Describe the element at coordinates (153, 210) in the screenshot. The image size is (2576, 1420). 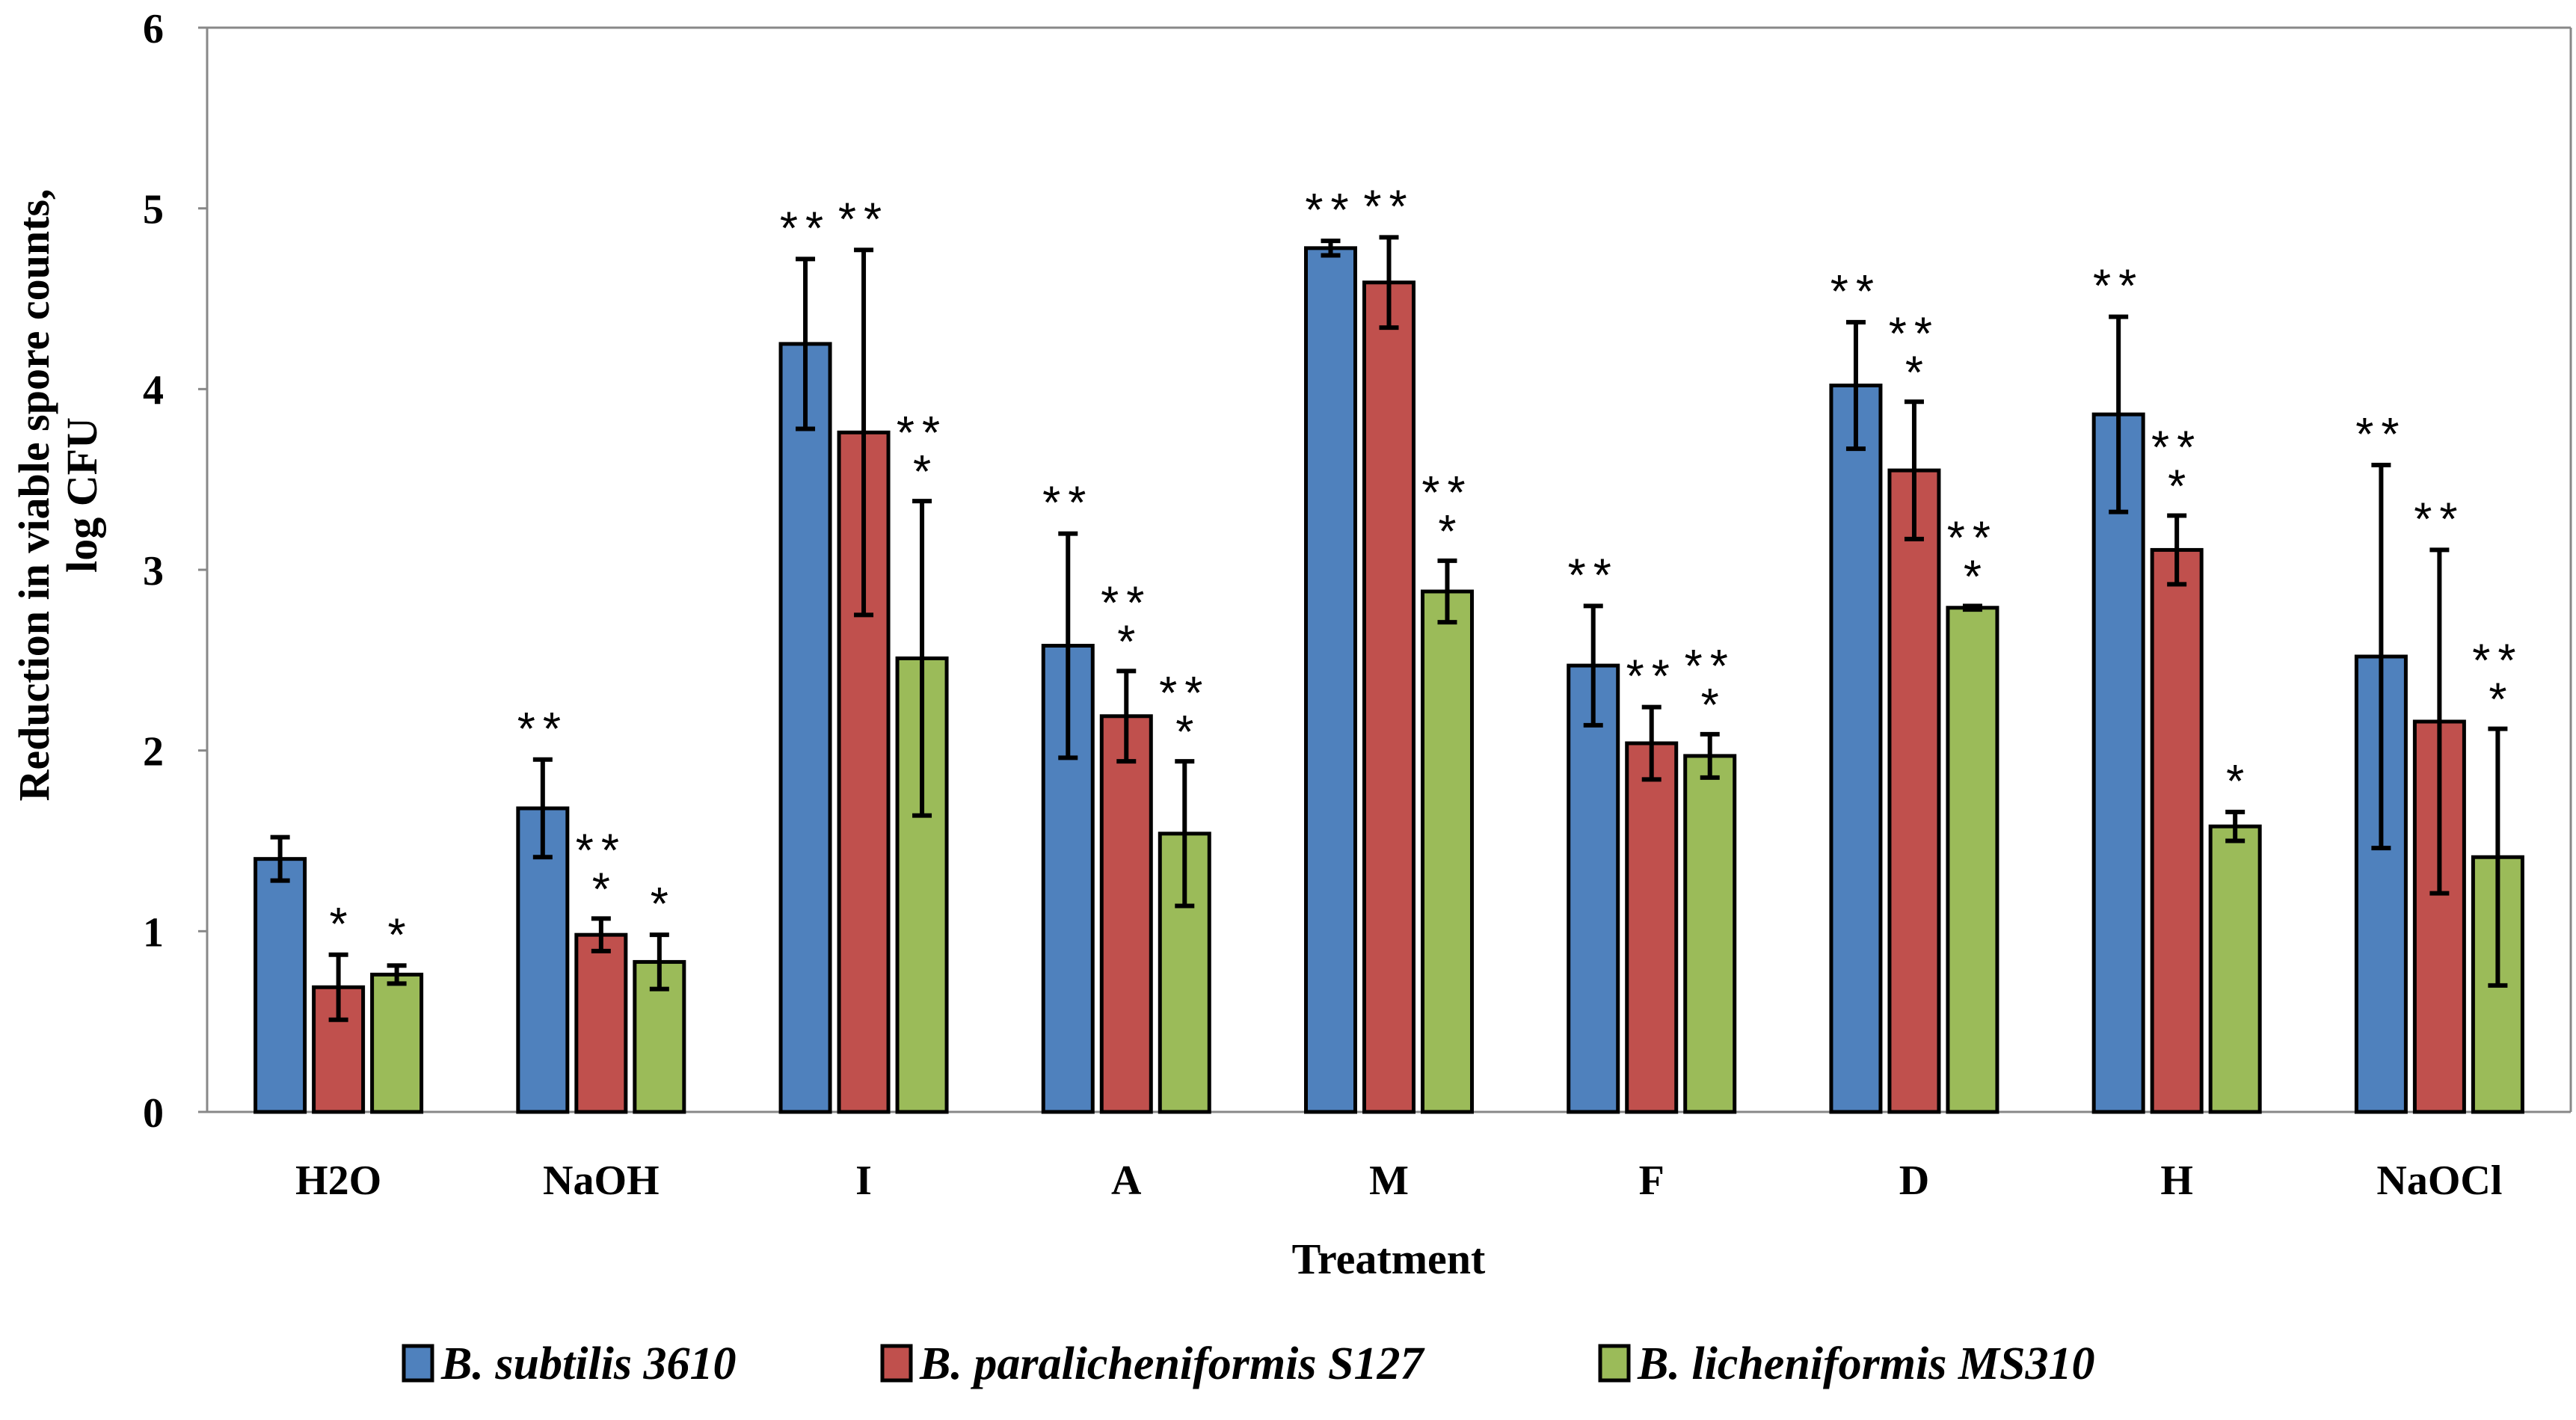
I see `y-tick-label: 5` at that location.